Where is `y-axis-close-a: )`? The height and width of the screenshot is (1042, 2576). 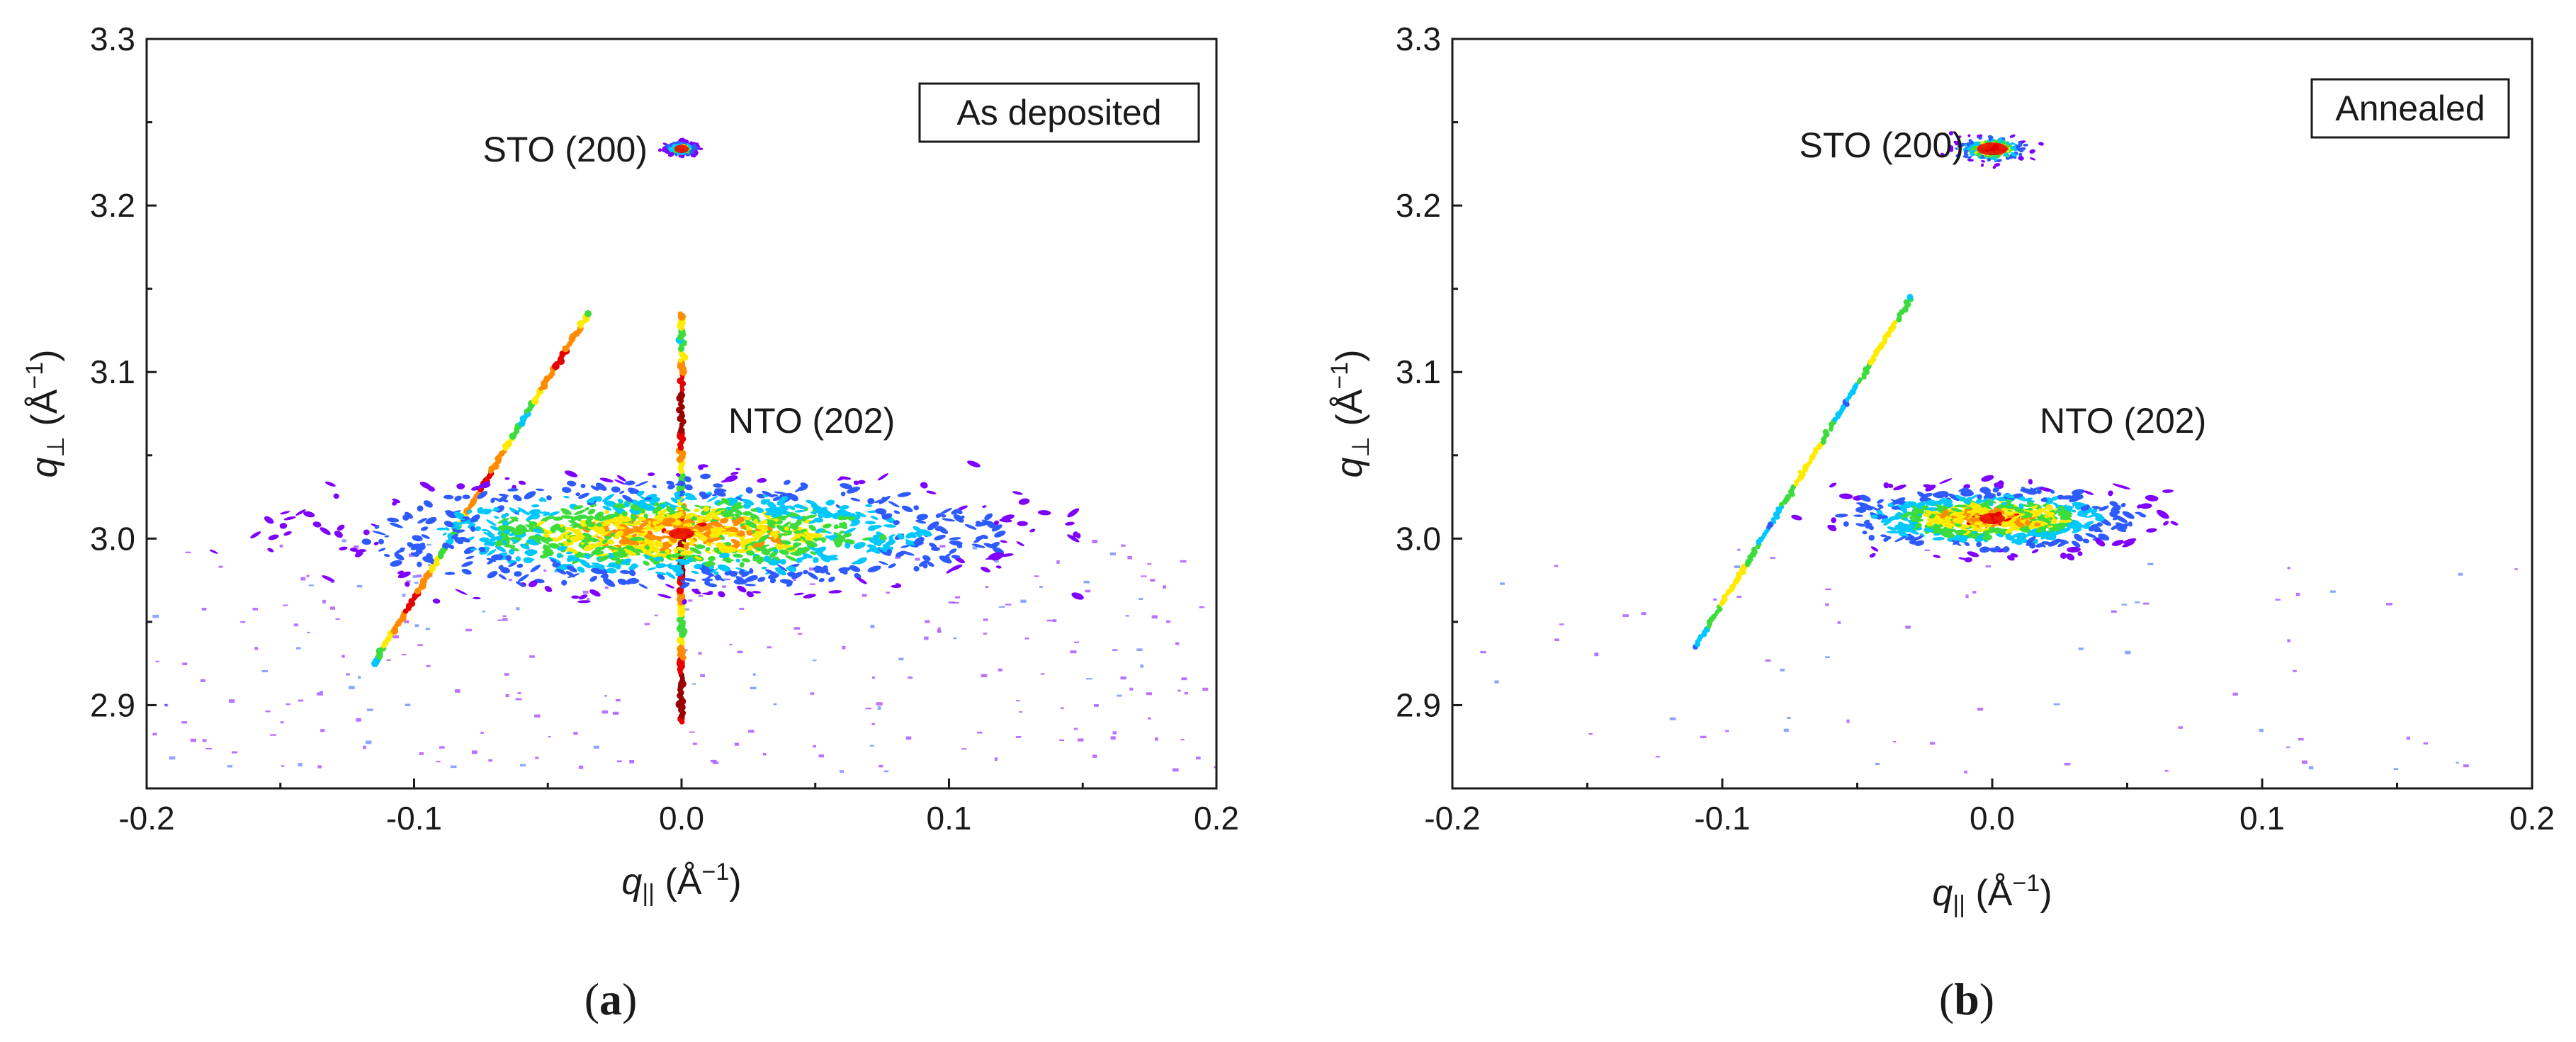
y-axis-close-a: ) is located at coordinates (44, 355).